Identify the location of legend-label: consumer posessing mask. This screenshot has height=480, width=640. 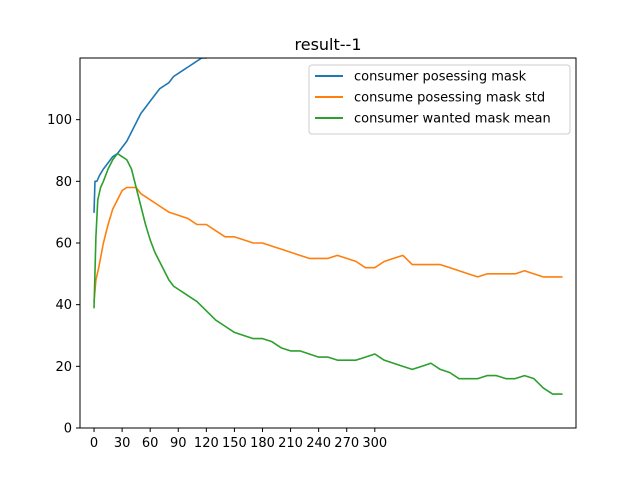
(440, 77).